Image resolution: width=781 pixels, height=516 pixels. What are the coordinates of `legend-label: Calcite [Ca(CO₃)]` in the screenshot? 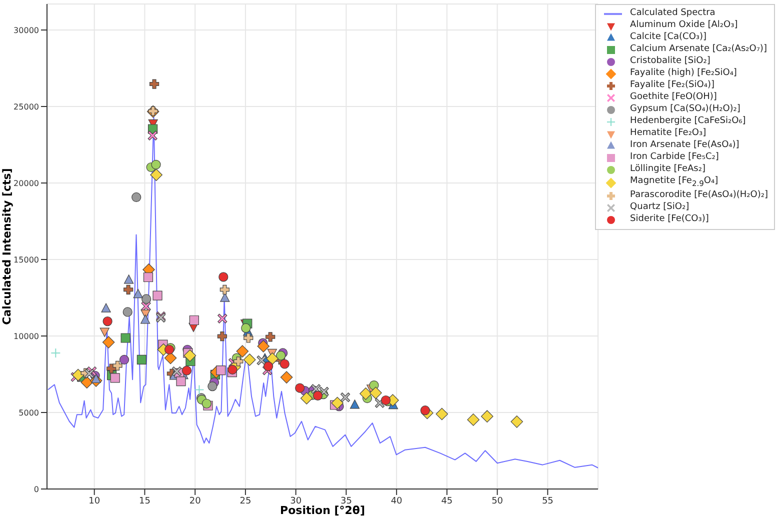 It's located at (668, 38).